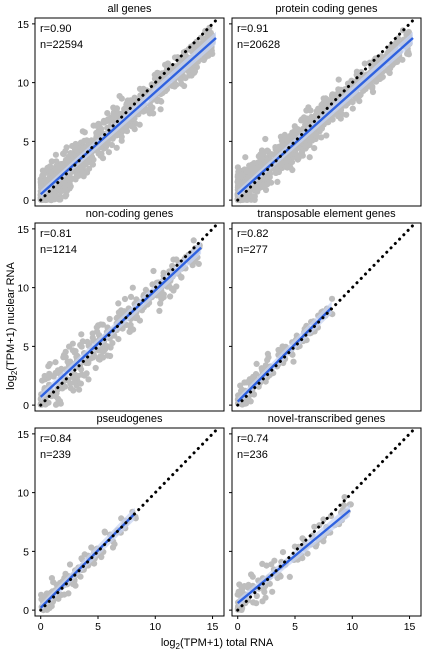 Image resolution: width=426 pixels, height=653 pixels. Describe the element at coordinates (326, 9) in the screenshot. I see `panel-title: protein coding genes` at that location.